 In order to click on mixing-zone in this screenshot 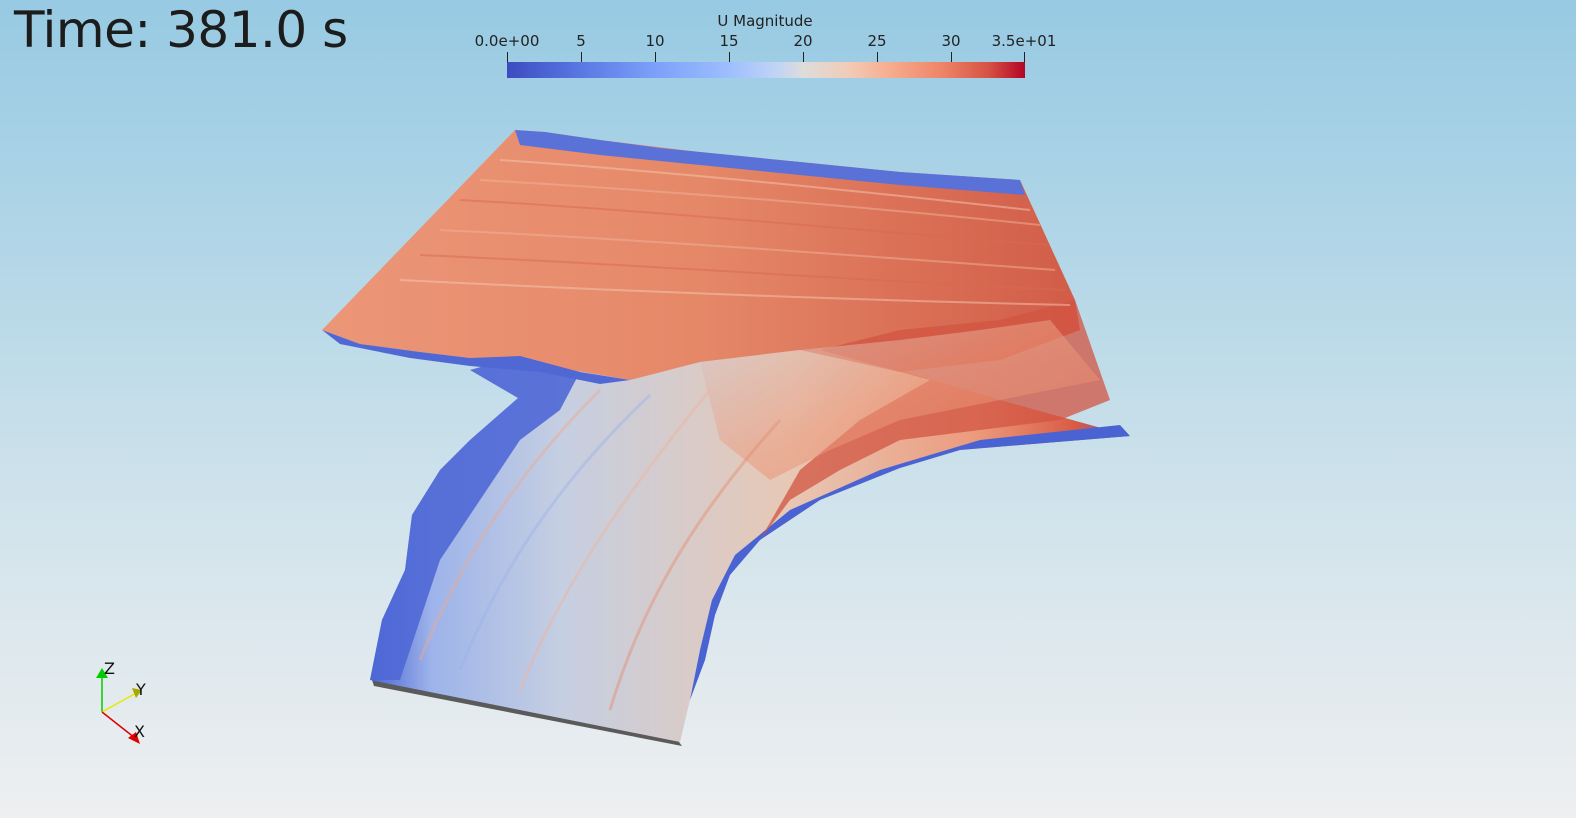, I will do `click(900, 400)`.